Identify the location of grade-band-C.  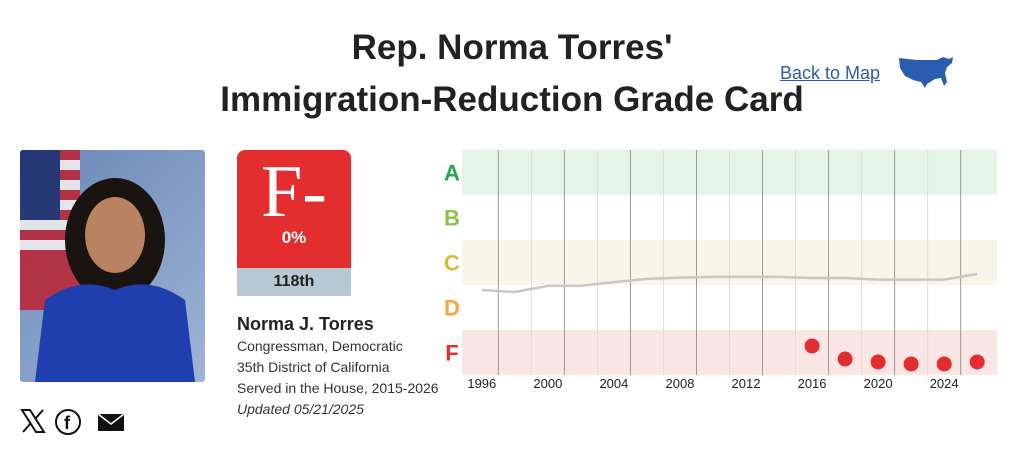
(729, 262).